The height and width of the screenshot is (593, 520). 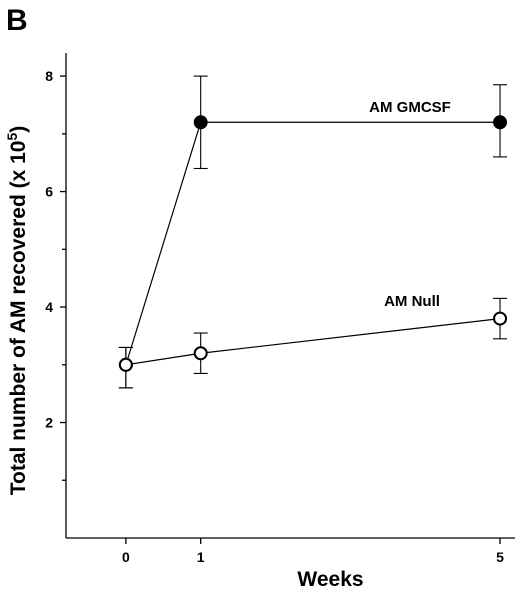 I want to click on y-axis-title-superscript: 5, so click(x=12, y=137).